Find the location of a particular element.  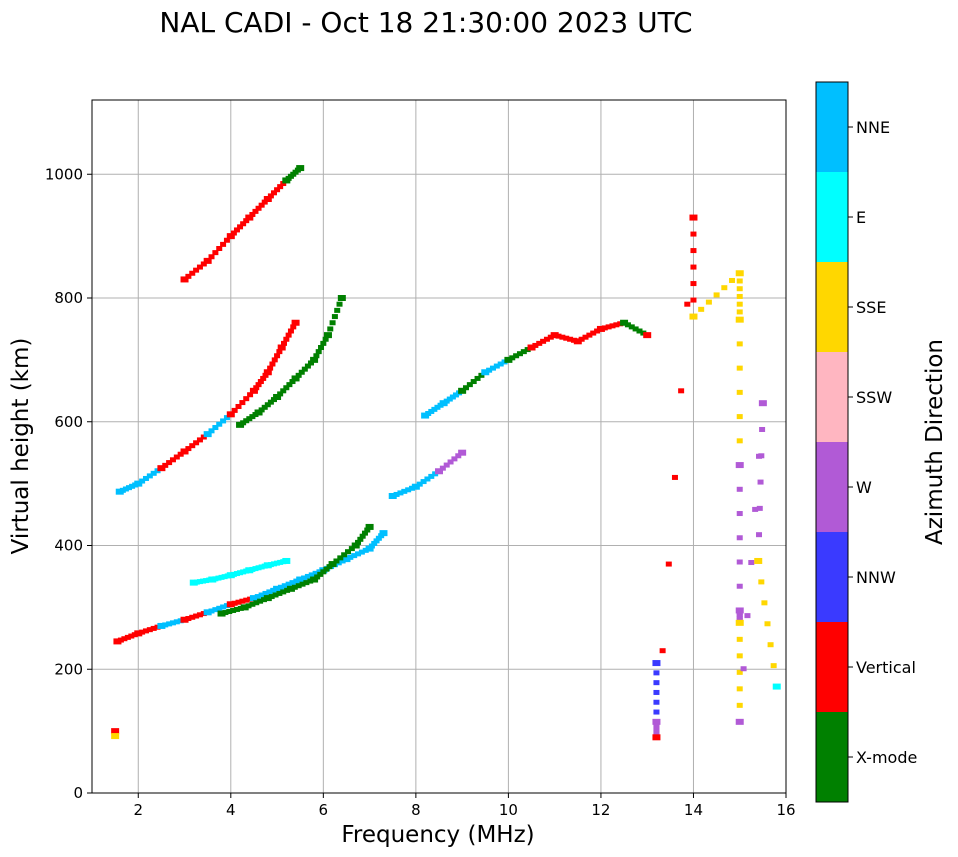

y-tick-label: 400 is located at coordinates (68, 546).